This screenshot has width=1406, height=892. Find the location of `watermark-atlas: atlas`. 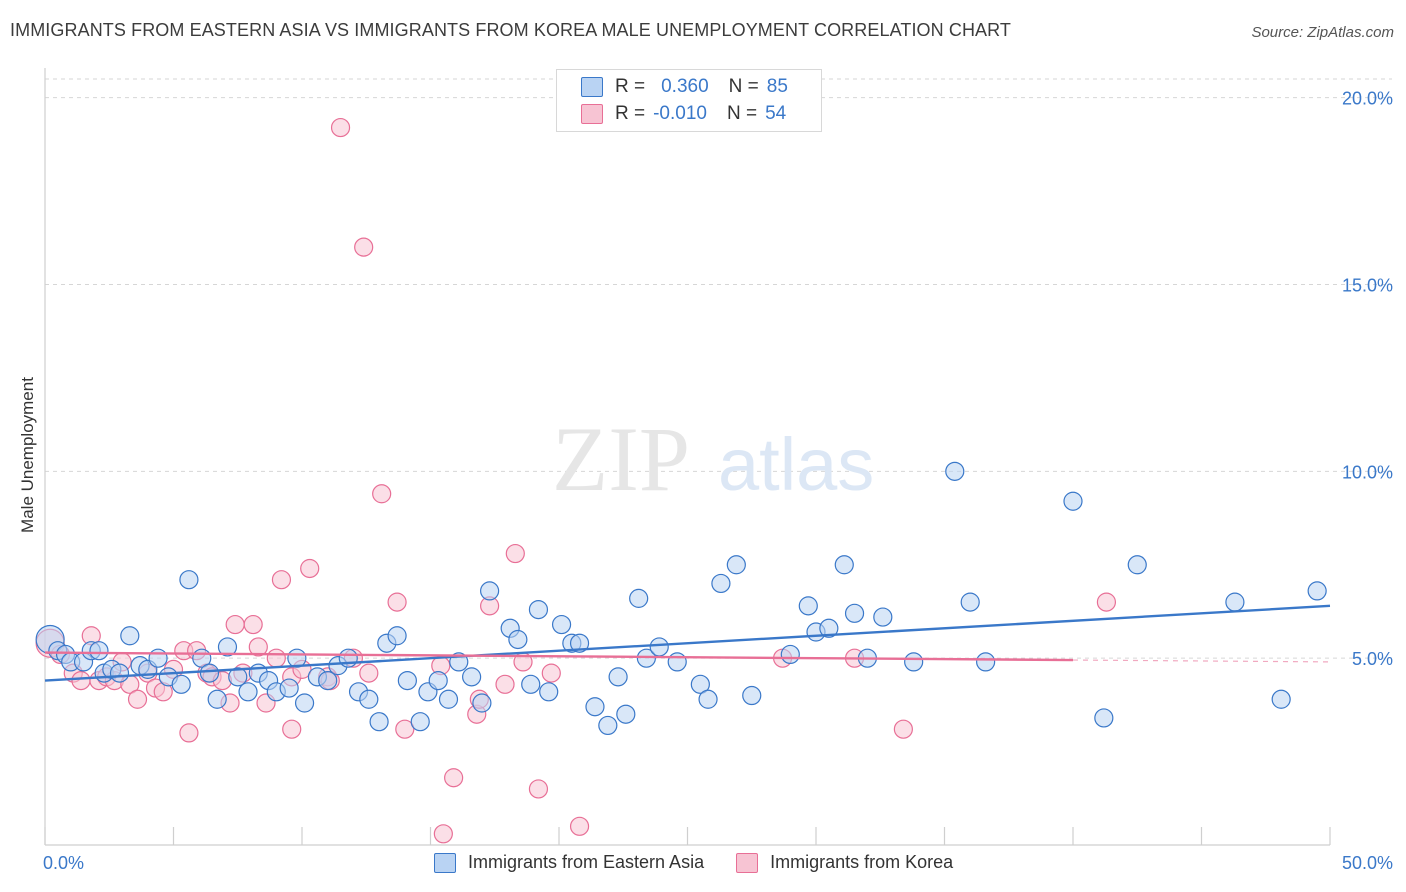

watermark-atlas: atlas is located at coordinates (796, 464).